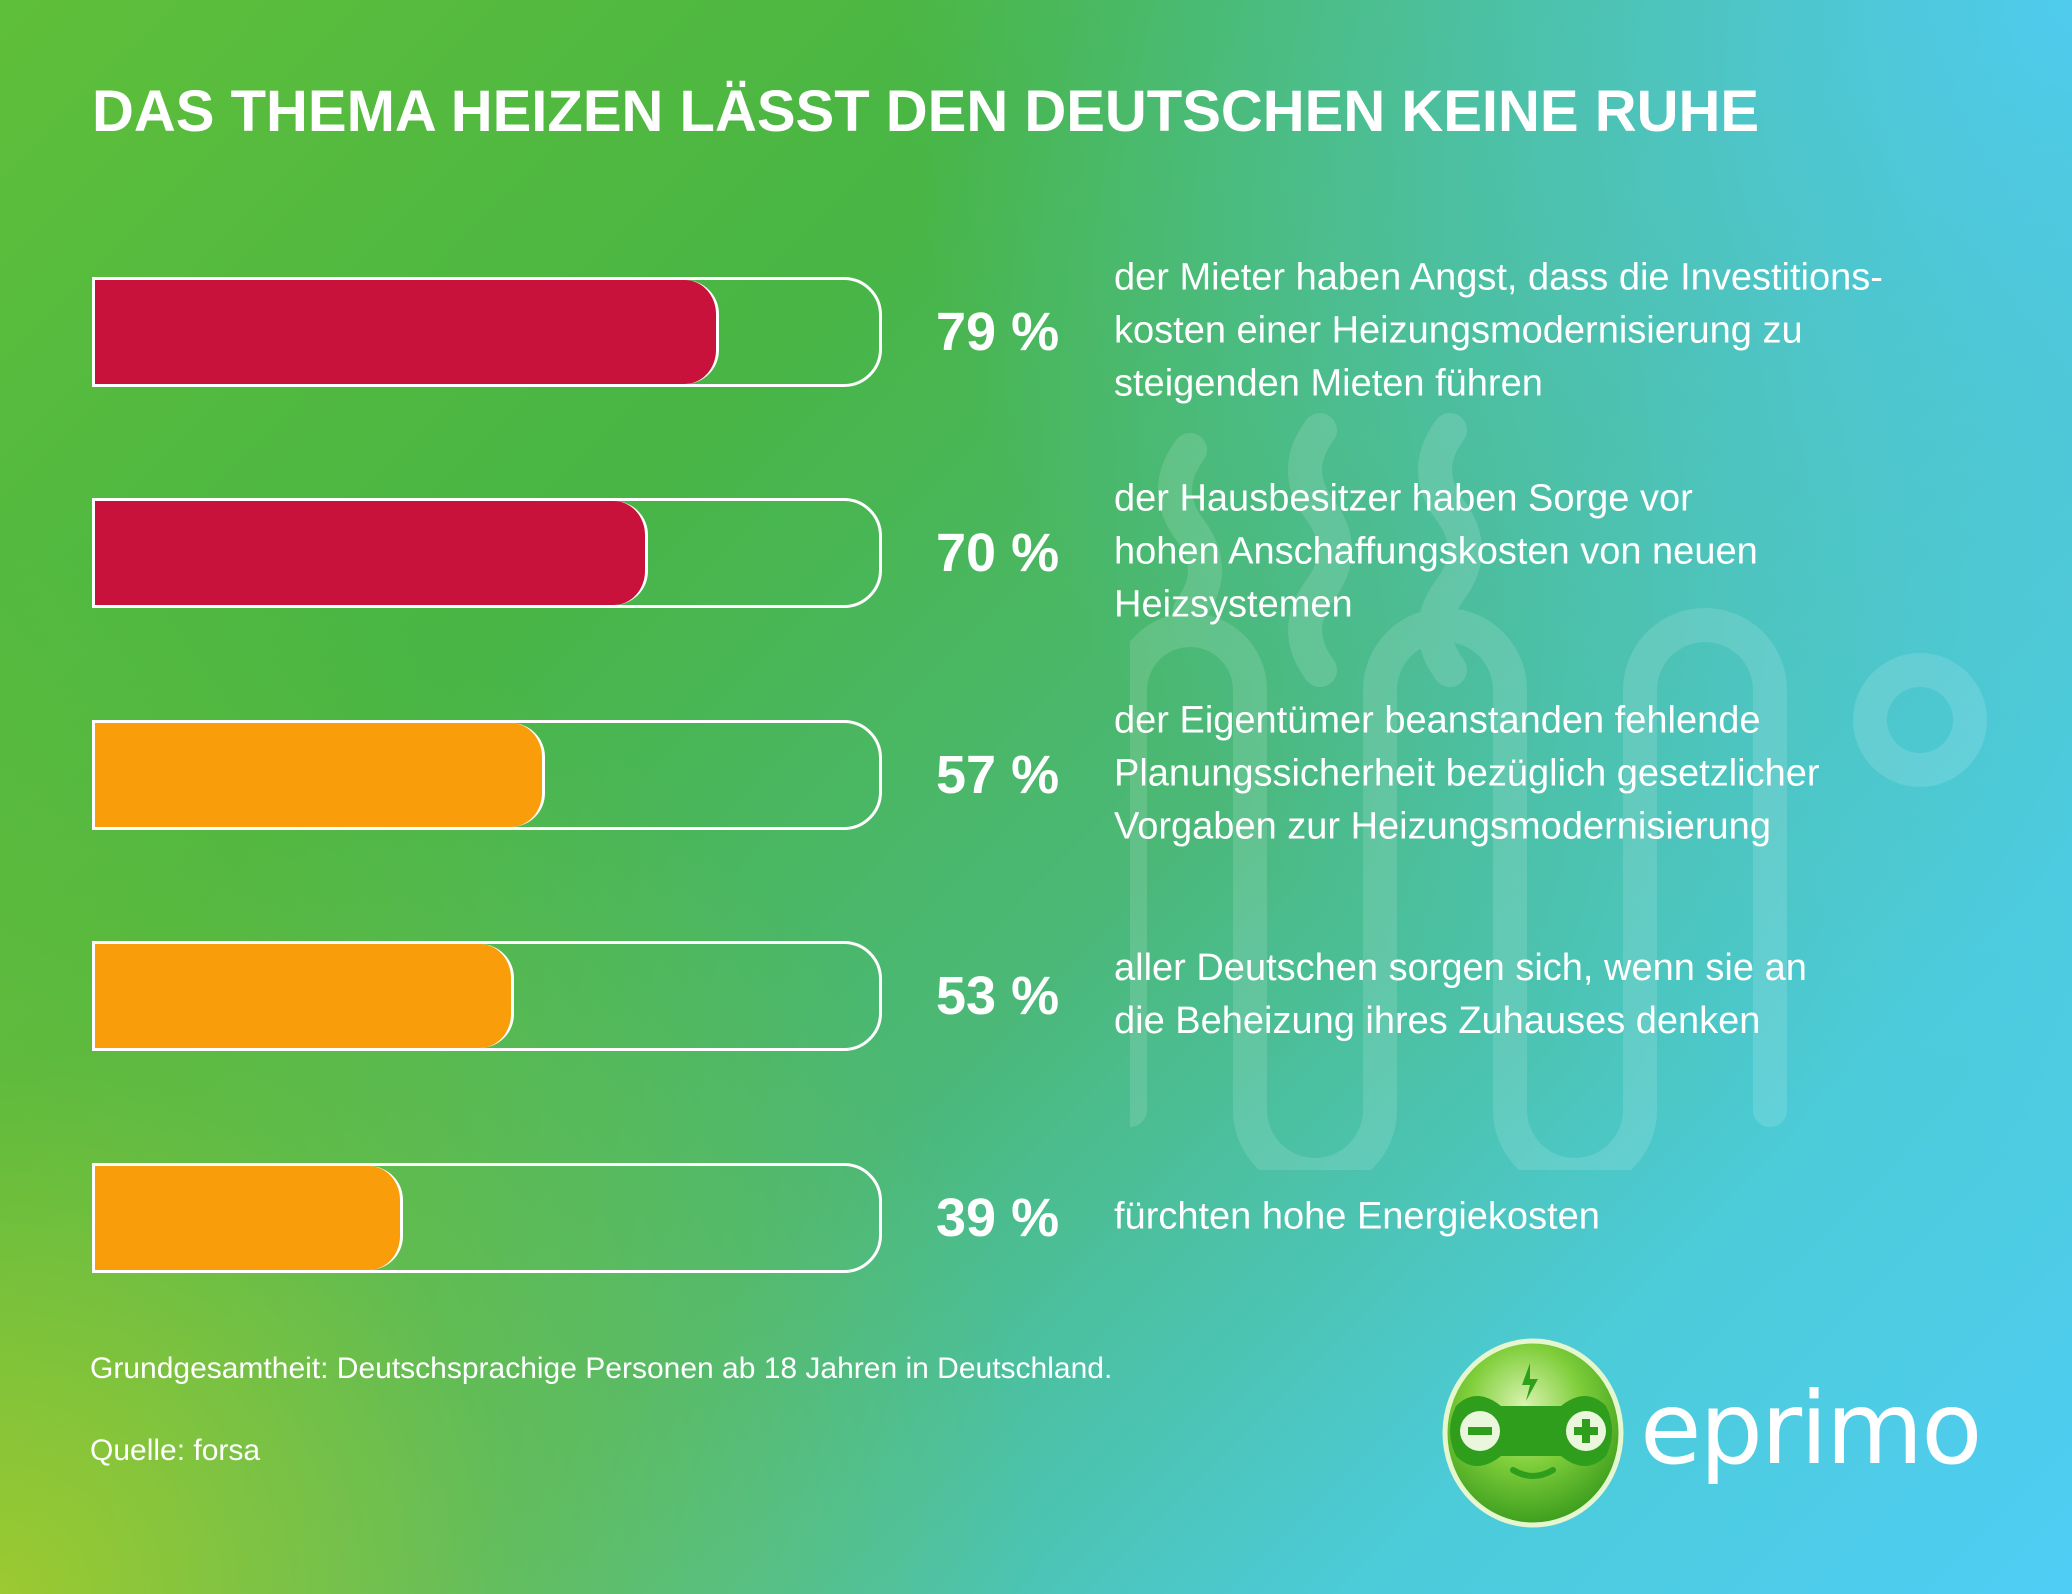 The width and height of the screenshot is (2072, 1594). What do you see at coordinates (1811, 1428) in the screenshot?
I see `eprimo-wordmark: eprimo` at bounding box center [1811, 1428].